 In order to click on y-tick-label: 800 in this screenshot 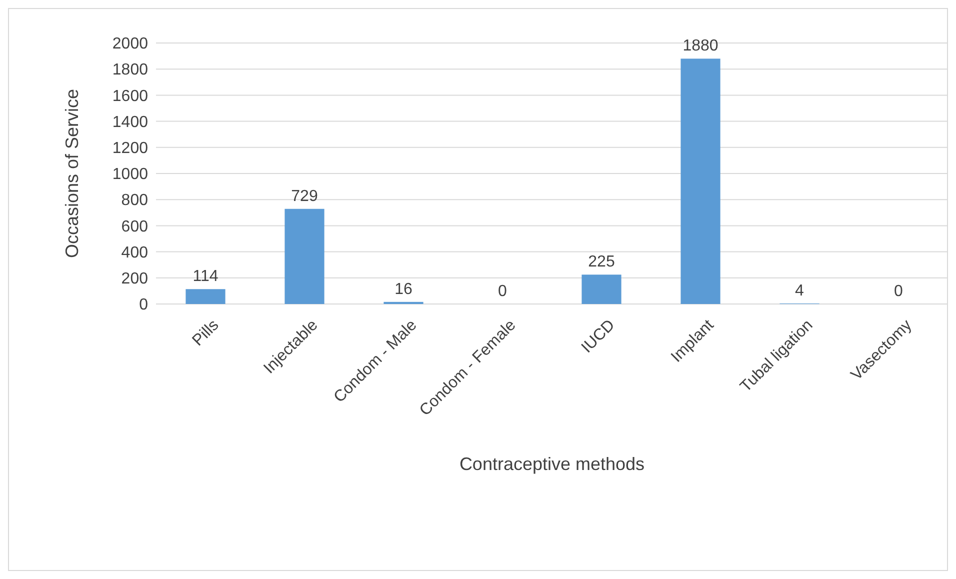, I will do `click(134, 201)`.